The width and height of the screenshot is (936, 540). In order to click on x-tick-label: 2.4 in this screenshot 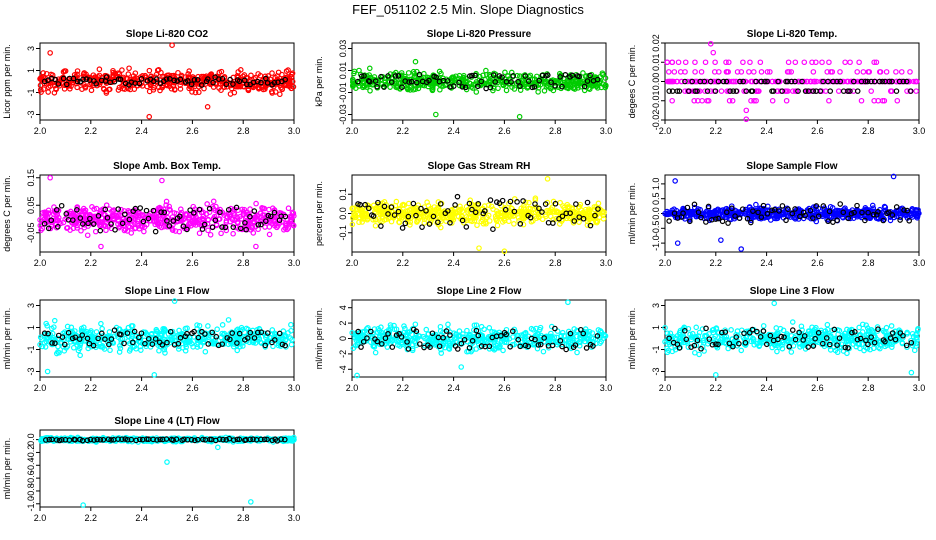, I will do `click(141, 263)`.